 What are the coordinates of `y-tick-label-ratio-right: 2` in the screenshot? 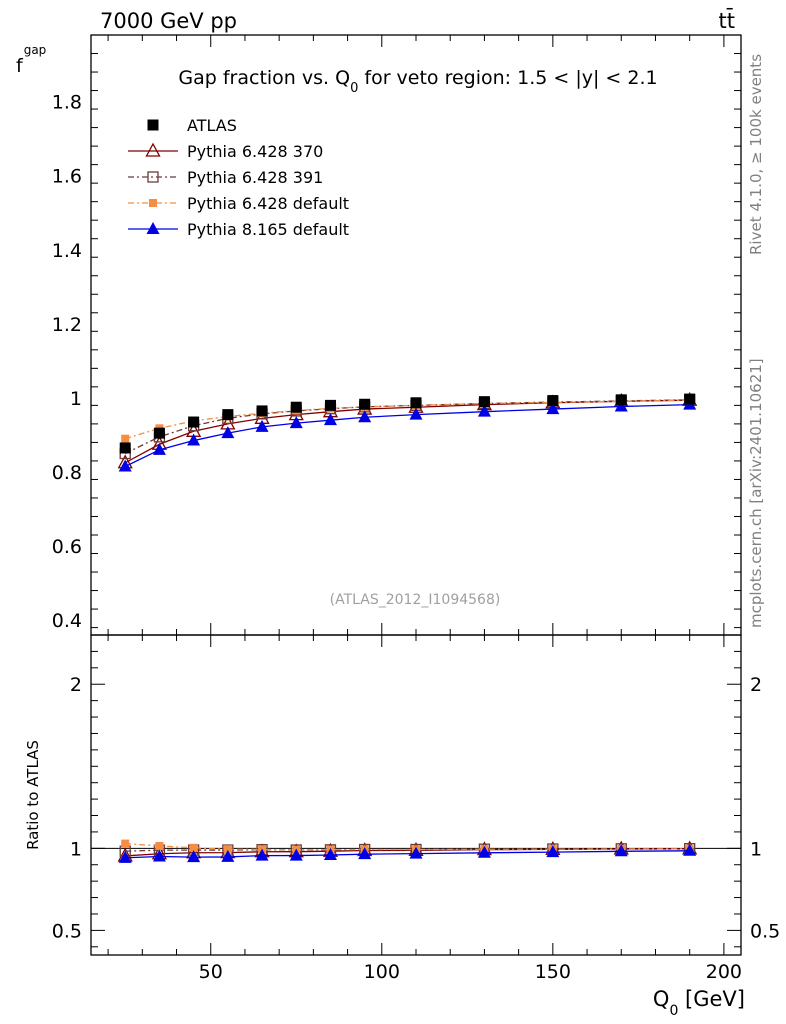 It's located at (756, 685).